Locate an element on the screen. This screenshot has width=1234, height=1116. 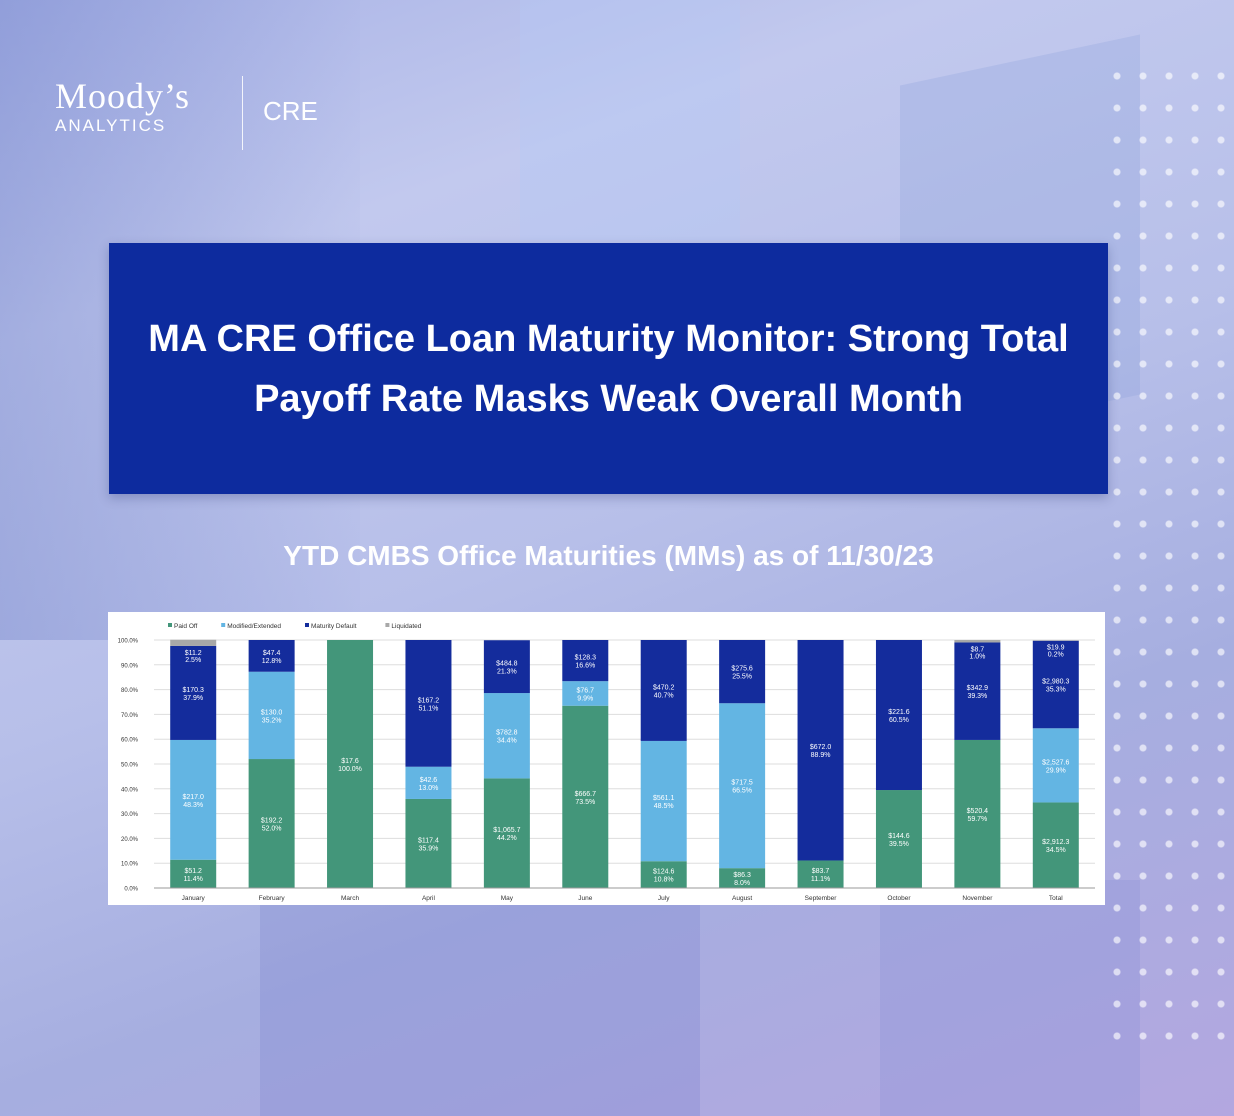
data-label: $2,912.3 is located at coordinates (1055, 842).